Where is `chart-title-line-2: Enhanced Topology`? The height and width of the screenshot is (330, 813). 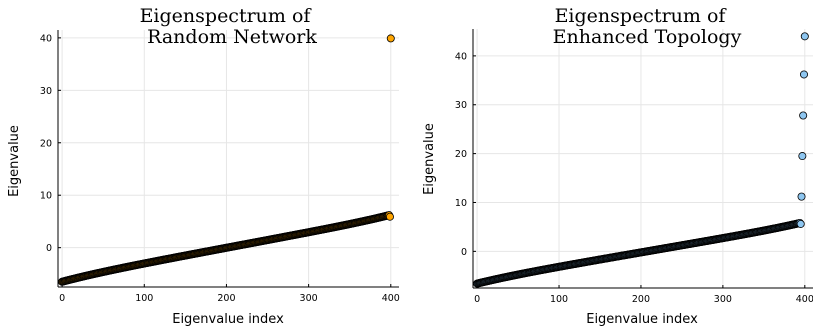
chart-title-line-2: Enhanced Topology is located at coordinates (647, 37).